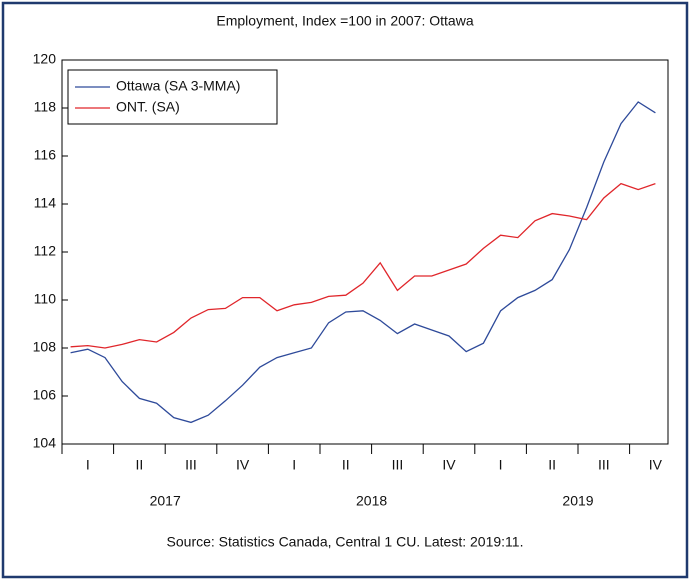  I want to click on y-tick-label: 108, so click(45, 347).